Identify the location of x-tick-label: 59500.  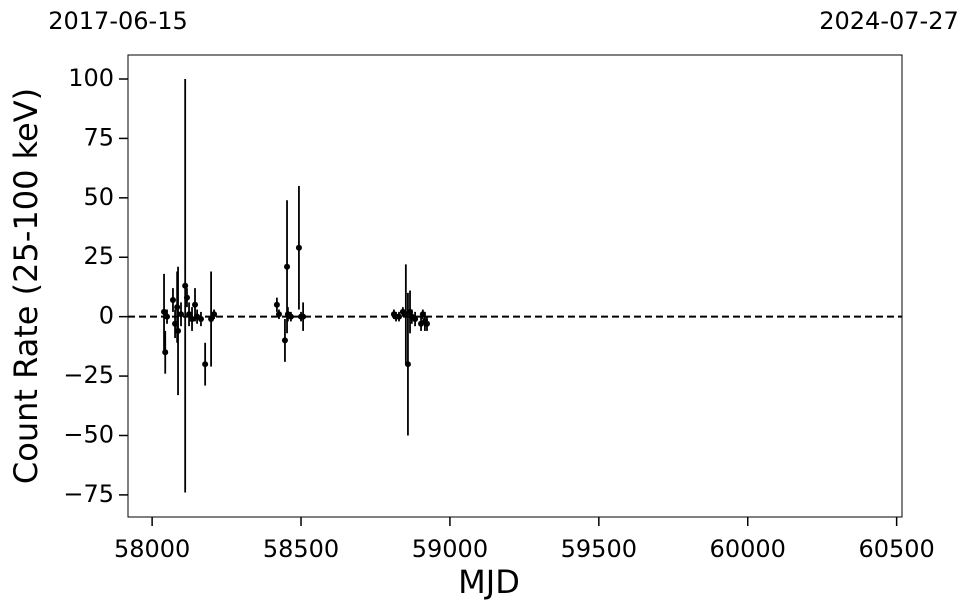
(599, 549).